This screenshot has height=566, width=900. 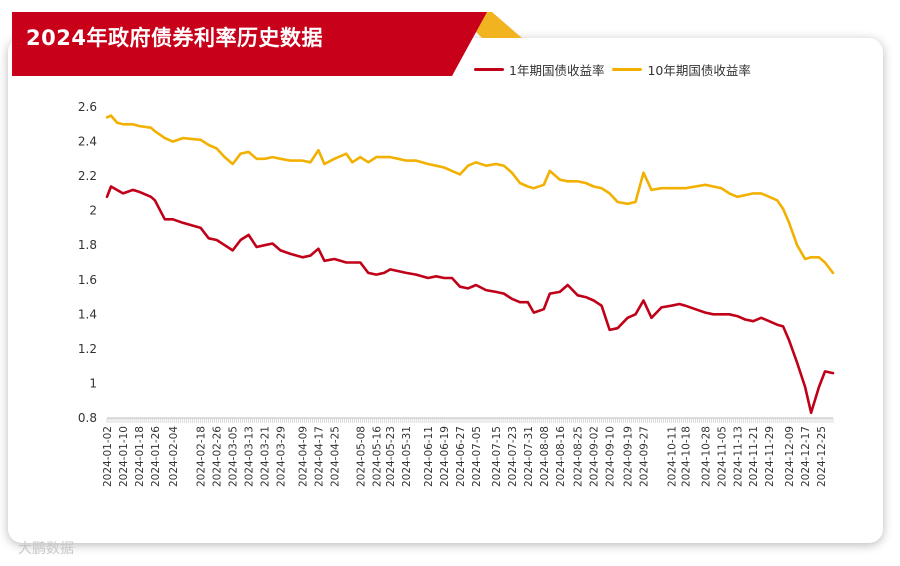 What do you see at coordinates (218, 456) in the screenshot?
I see `x-tick-label: 2024-02-26` at bounding box center [218, 456].